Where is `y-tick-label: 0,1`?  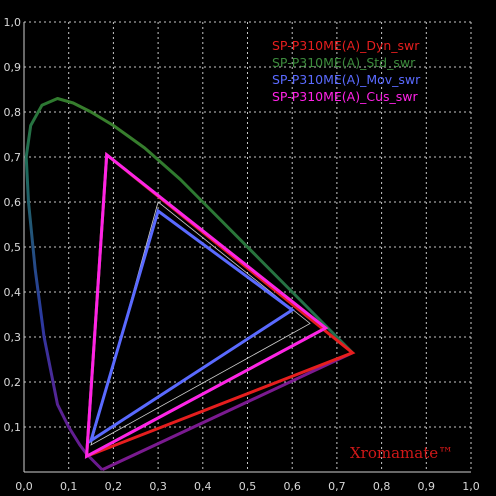 y-tick-label: 0,1 is located at coordinates (13, 427).